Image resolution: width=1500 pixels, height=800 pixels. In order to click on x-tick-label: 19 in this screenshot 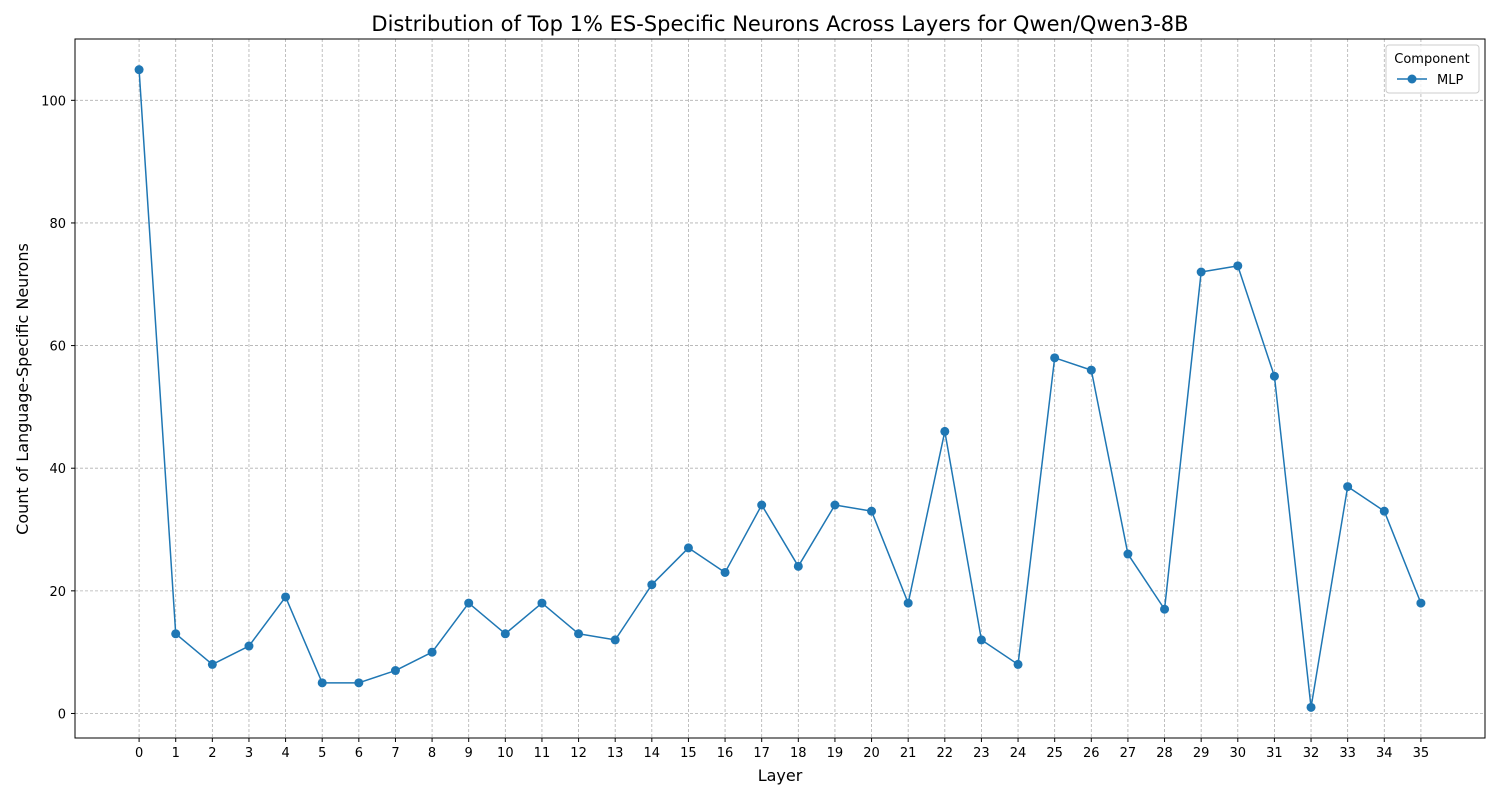, I will do `click(835, 753)`.